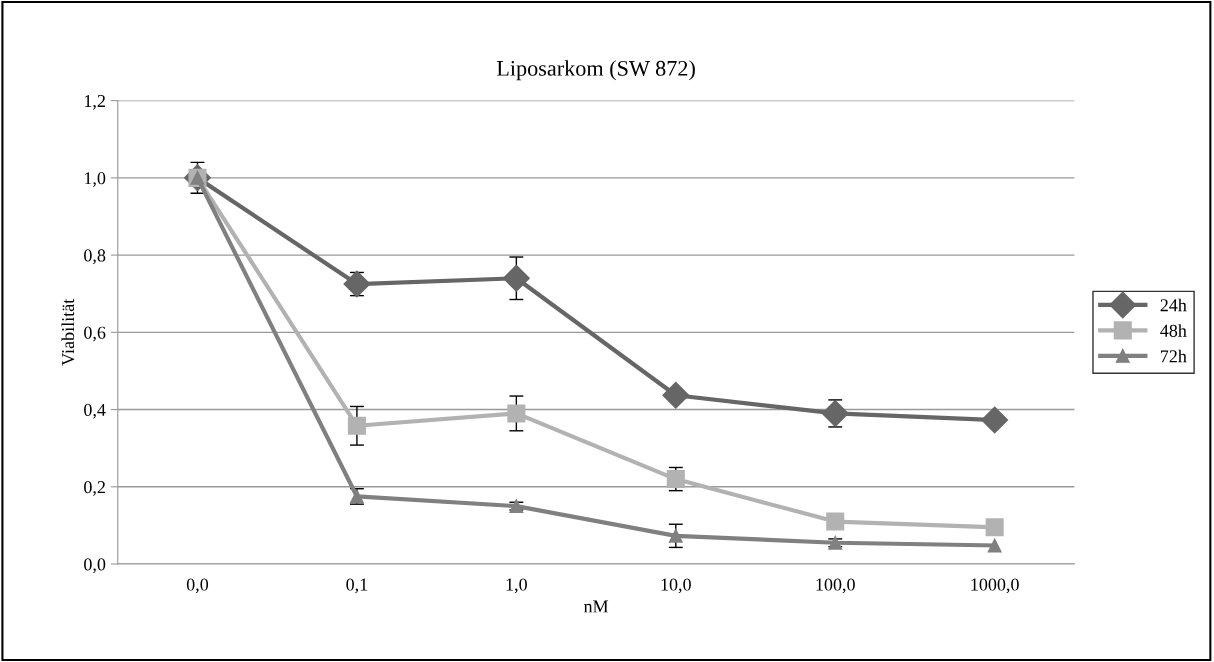  I want to click on y-tick-label: 0,2, so click(94, 488).